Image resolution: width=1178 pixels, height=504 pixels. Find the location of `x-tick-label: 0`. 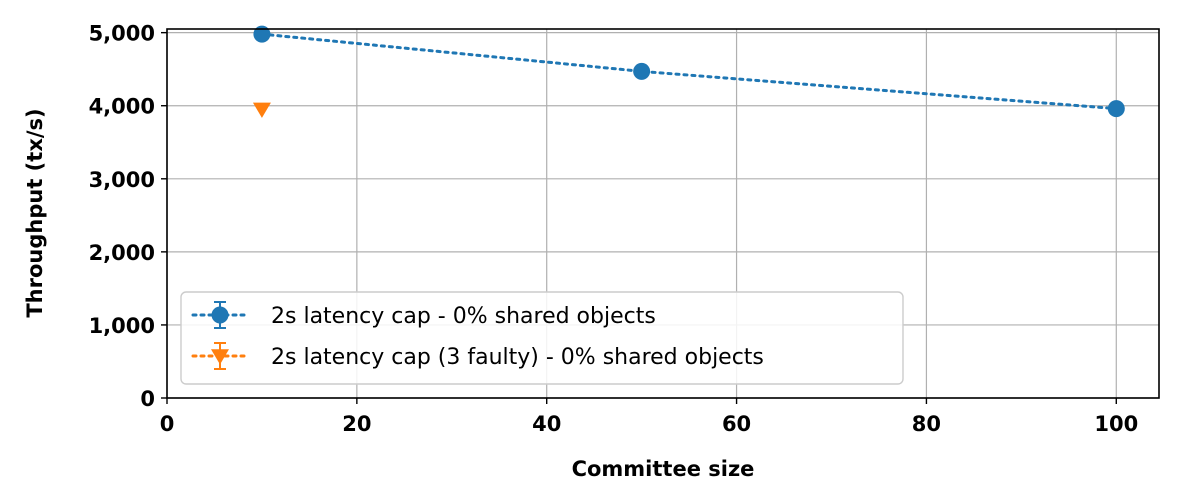

x-tick-label: 0 is located at coordinates (167, 424).